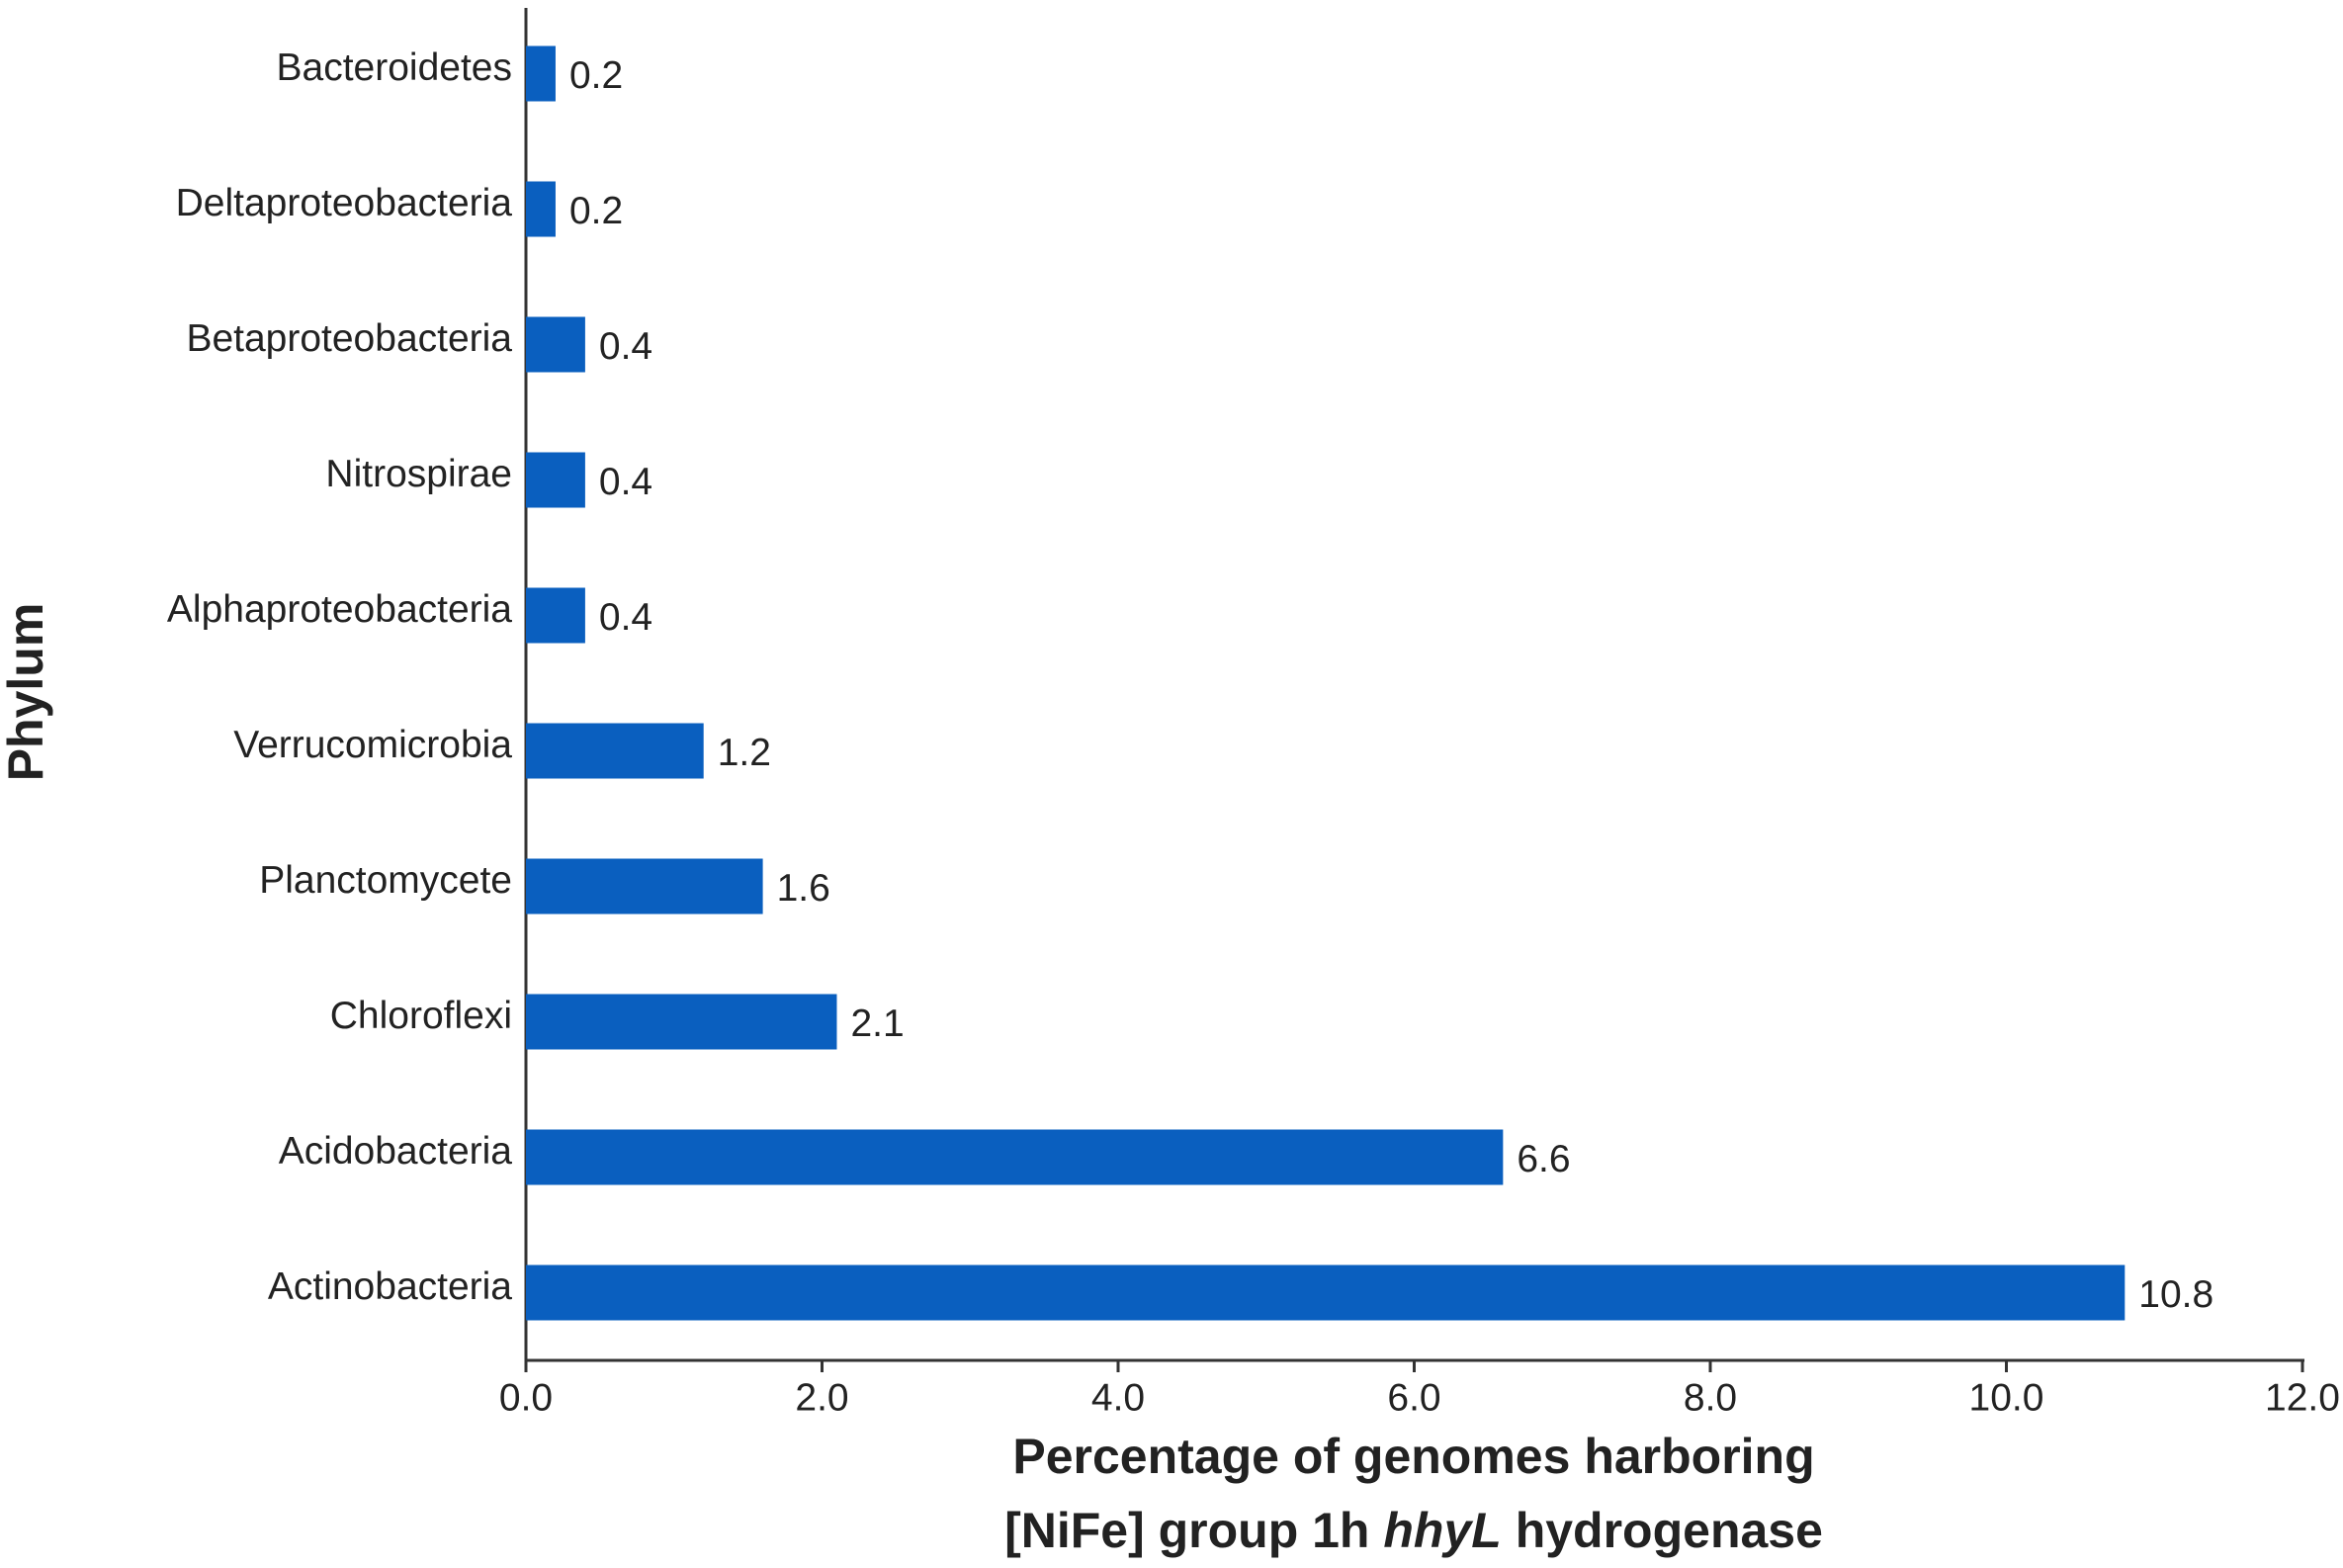  Describe the element at coordinates (526, 1398) in the screenshot. I see `x-tick-label: 0.0` at that location.